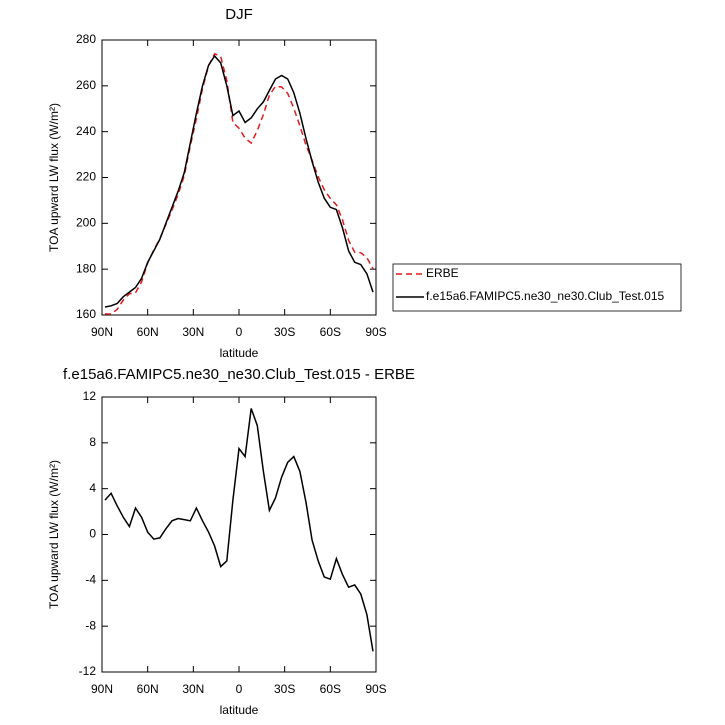 Image resolution: width=725 pixels, height=725 pixels. I want to click on y-tick-label: 4, so click(92, 488).